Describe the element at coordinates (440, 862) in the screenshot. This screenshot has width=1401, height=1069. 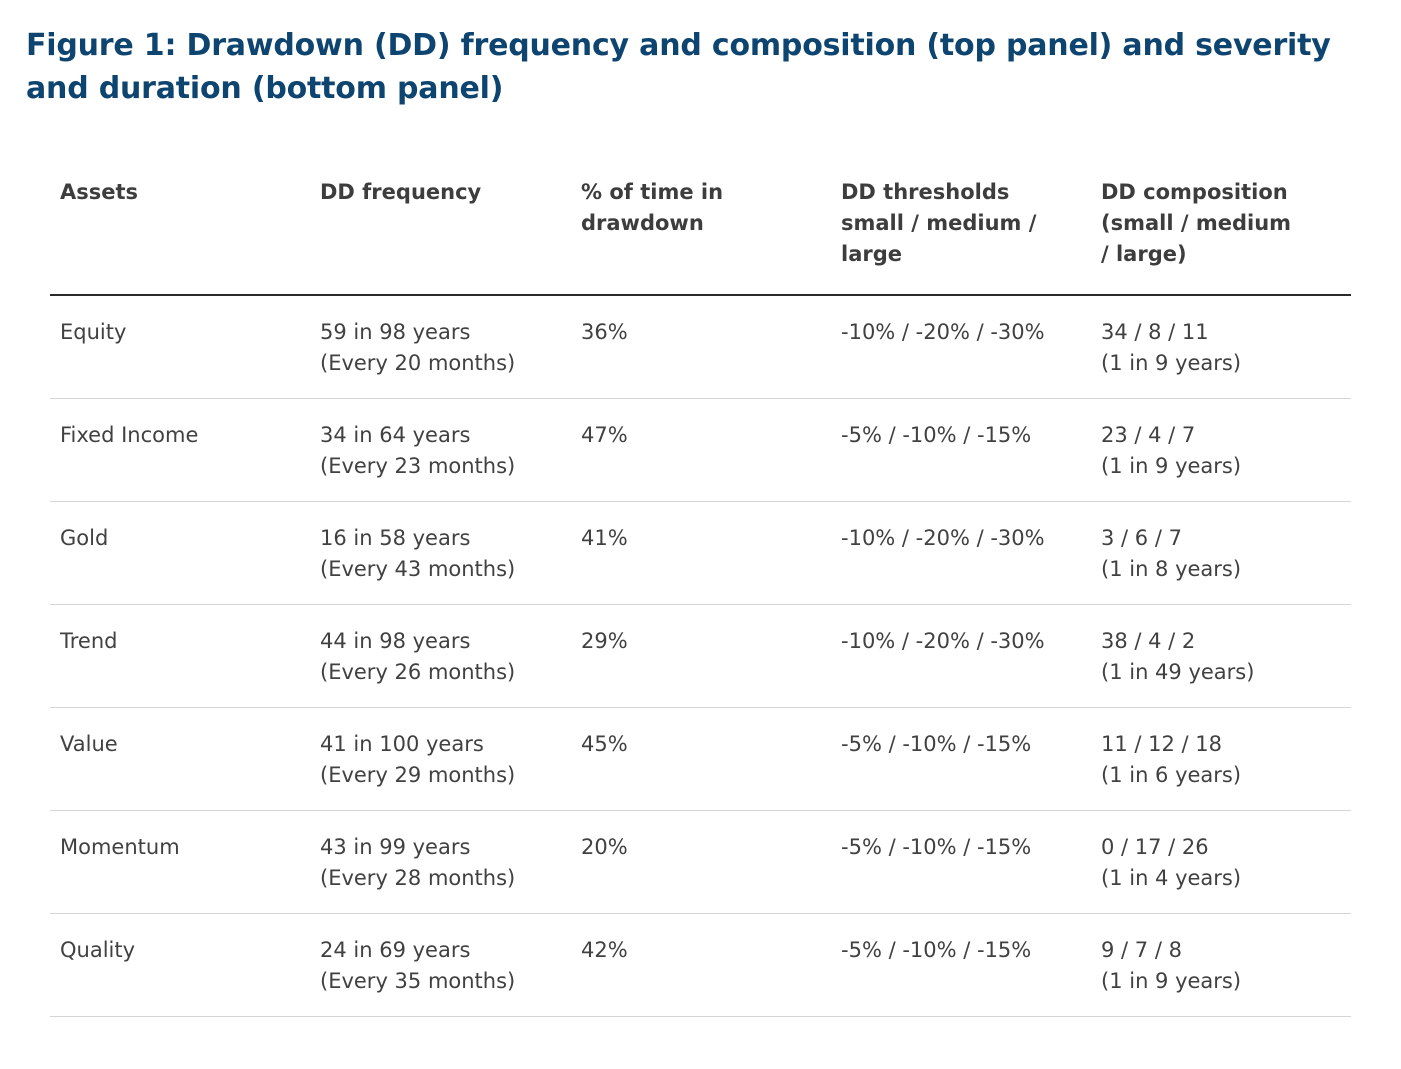
I see `frequency-cell: 43 in 99 years (Every 28 months)` at that location.